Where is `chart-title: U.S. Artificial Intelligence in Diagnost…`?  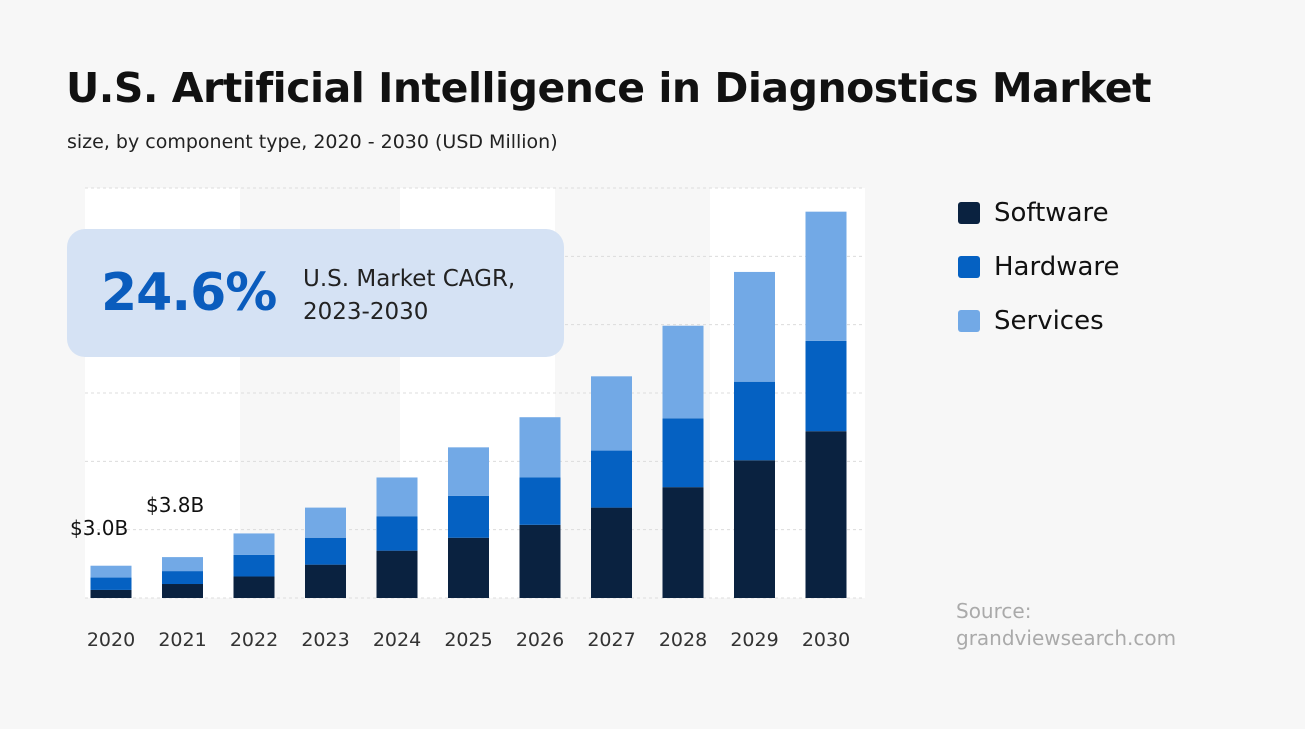
chart-title: U.S. Artificial Intelligence in Diagnost… is located at coordinates (609, 88).